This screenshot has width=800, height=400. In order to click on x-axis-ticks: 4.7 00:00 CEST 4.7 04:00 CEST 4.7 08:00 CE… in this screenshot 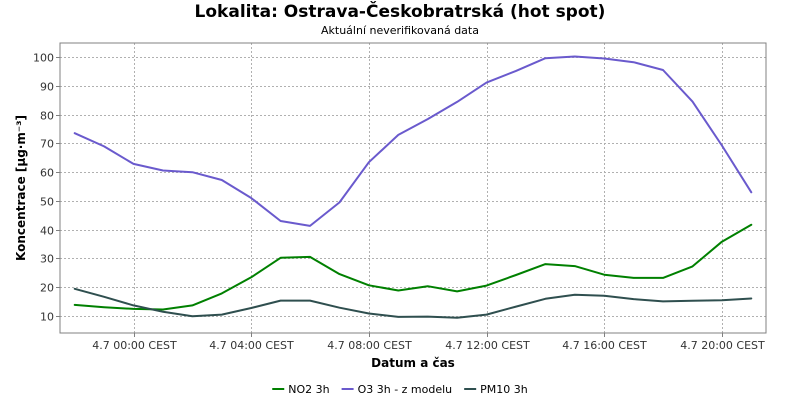, I will do `click(428, 342)`.